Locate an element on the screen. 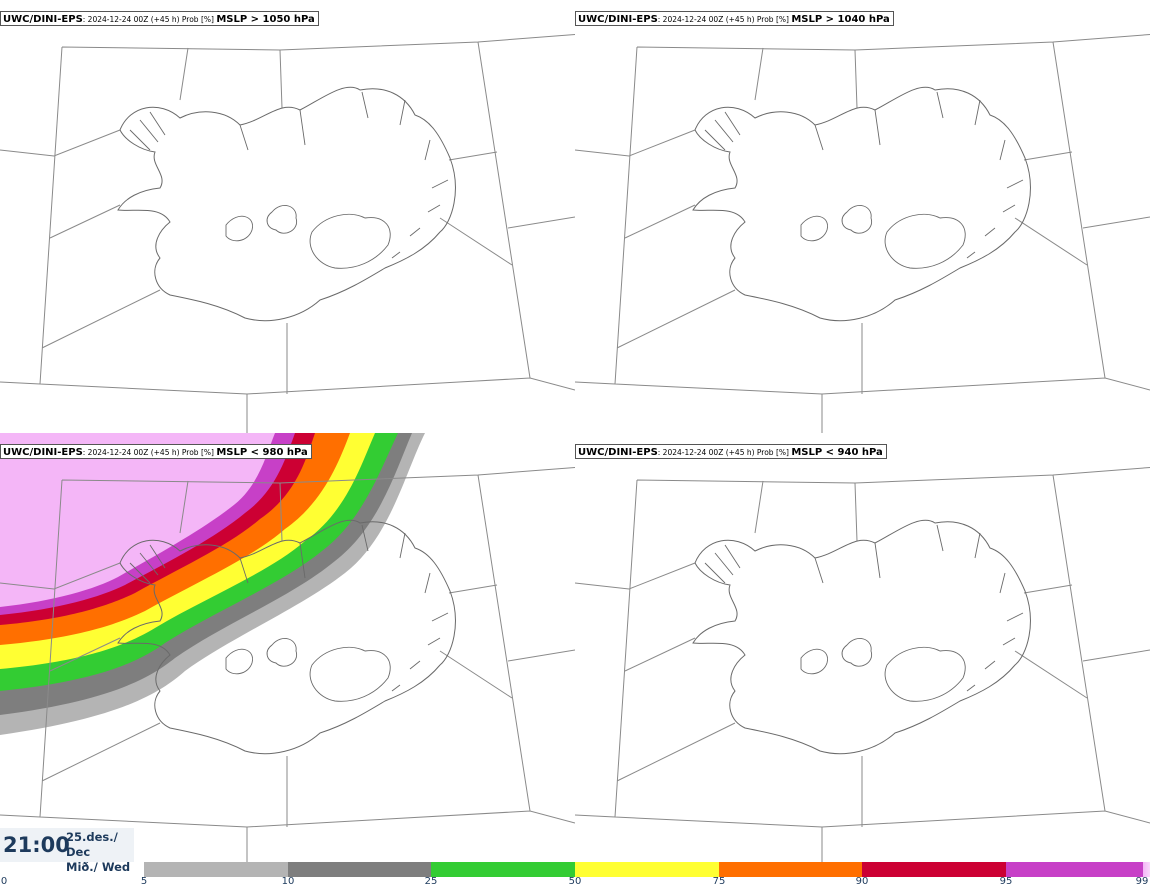 The image size is (1150, 891). valid-date: 25.des./ Dec Mið./ Wed is located at coordinates (100, 852).